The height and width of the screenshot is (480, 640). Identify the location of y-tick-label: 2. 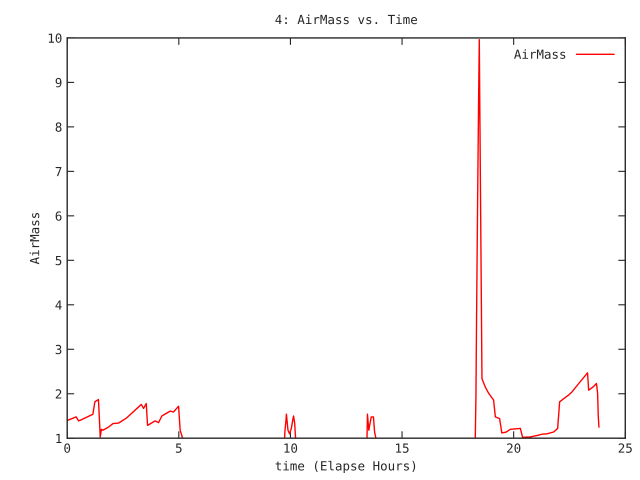
(59, 394).